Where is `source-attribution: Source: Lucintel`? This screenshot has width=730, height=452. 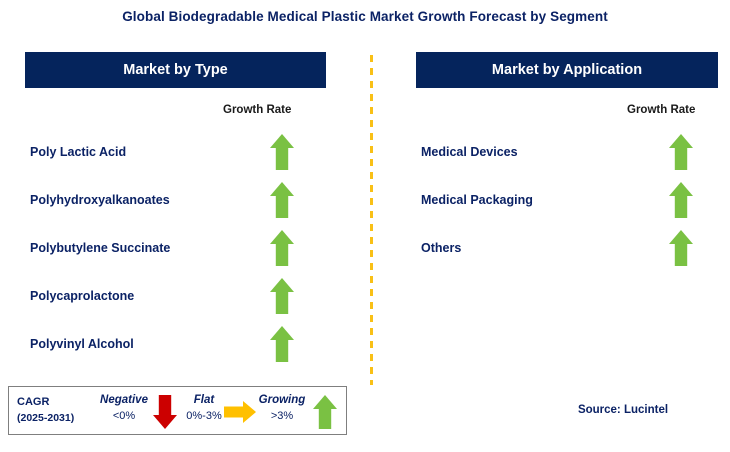
source-attribution: Source: Lucintel is located at coordinates (623, 410).